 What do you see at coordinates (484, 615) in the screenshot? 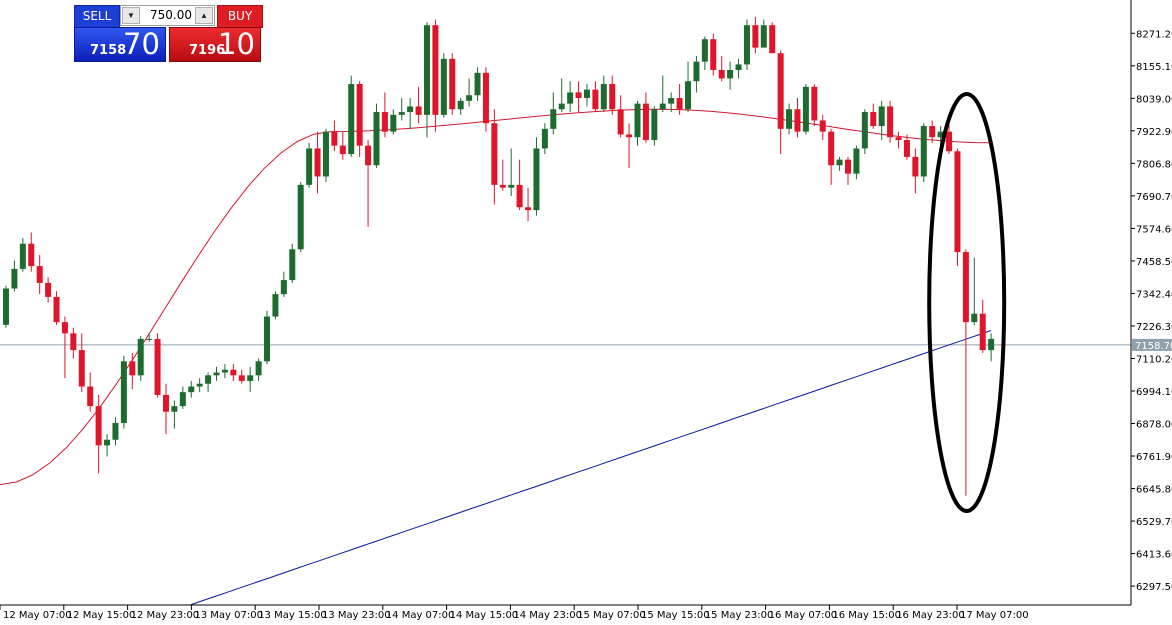
I see `time-tick-label: 14 May 15:00` at bounding box center [484, 615].